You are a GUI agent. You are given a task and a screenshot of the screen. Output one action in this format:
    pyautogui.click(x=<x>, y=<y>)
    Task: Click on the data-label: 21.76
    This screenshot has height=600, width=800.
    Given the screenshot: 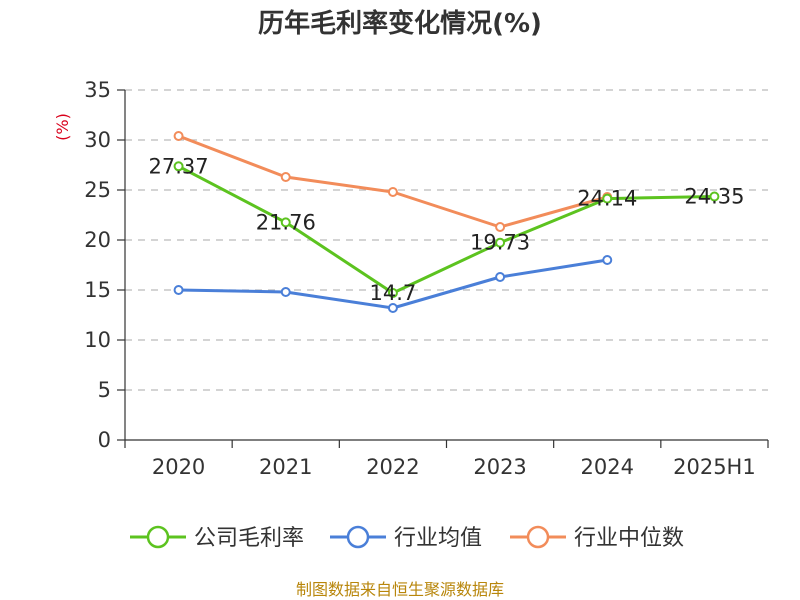 What is the action you would take?
    pyautogui.click(x=286, y=222)
    